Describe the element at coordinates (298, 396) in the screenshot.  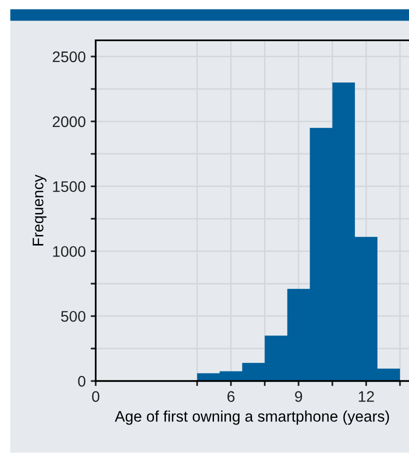
I see `x-tick-label: 9` at that location.